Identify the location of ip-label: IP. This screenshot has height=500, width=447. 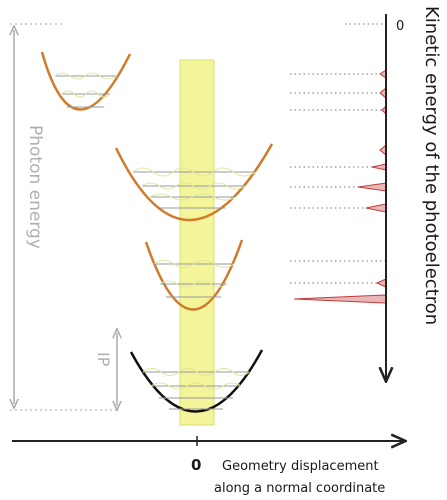
(103, 359).